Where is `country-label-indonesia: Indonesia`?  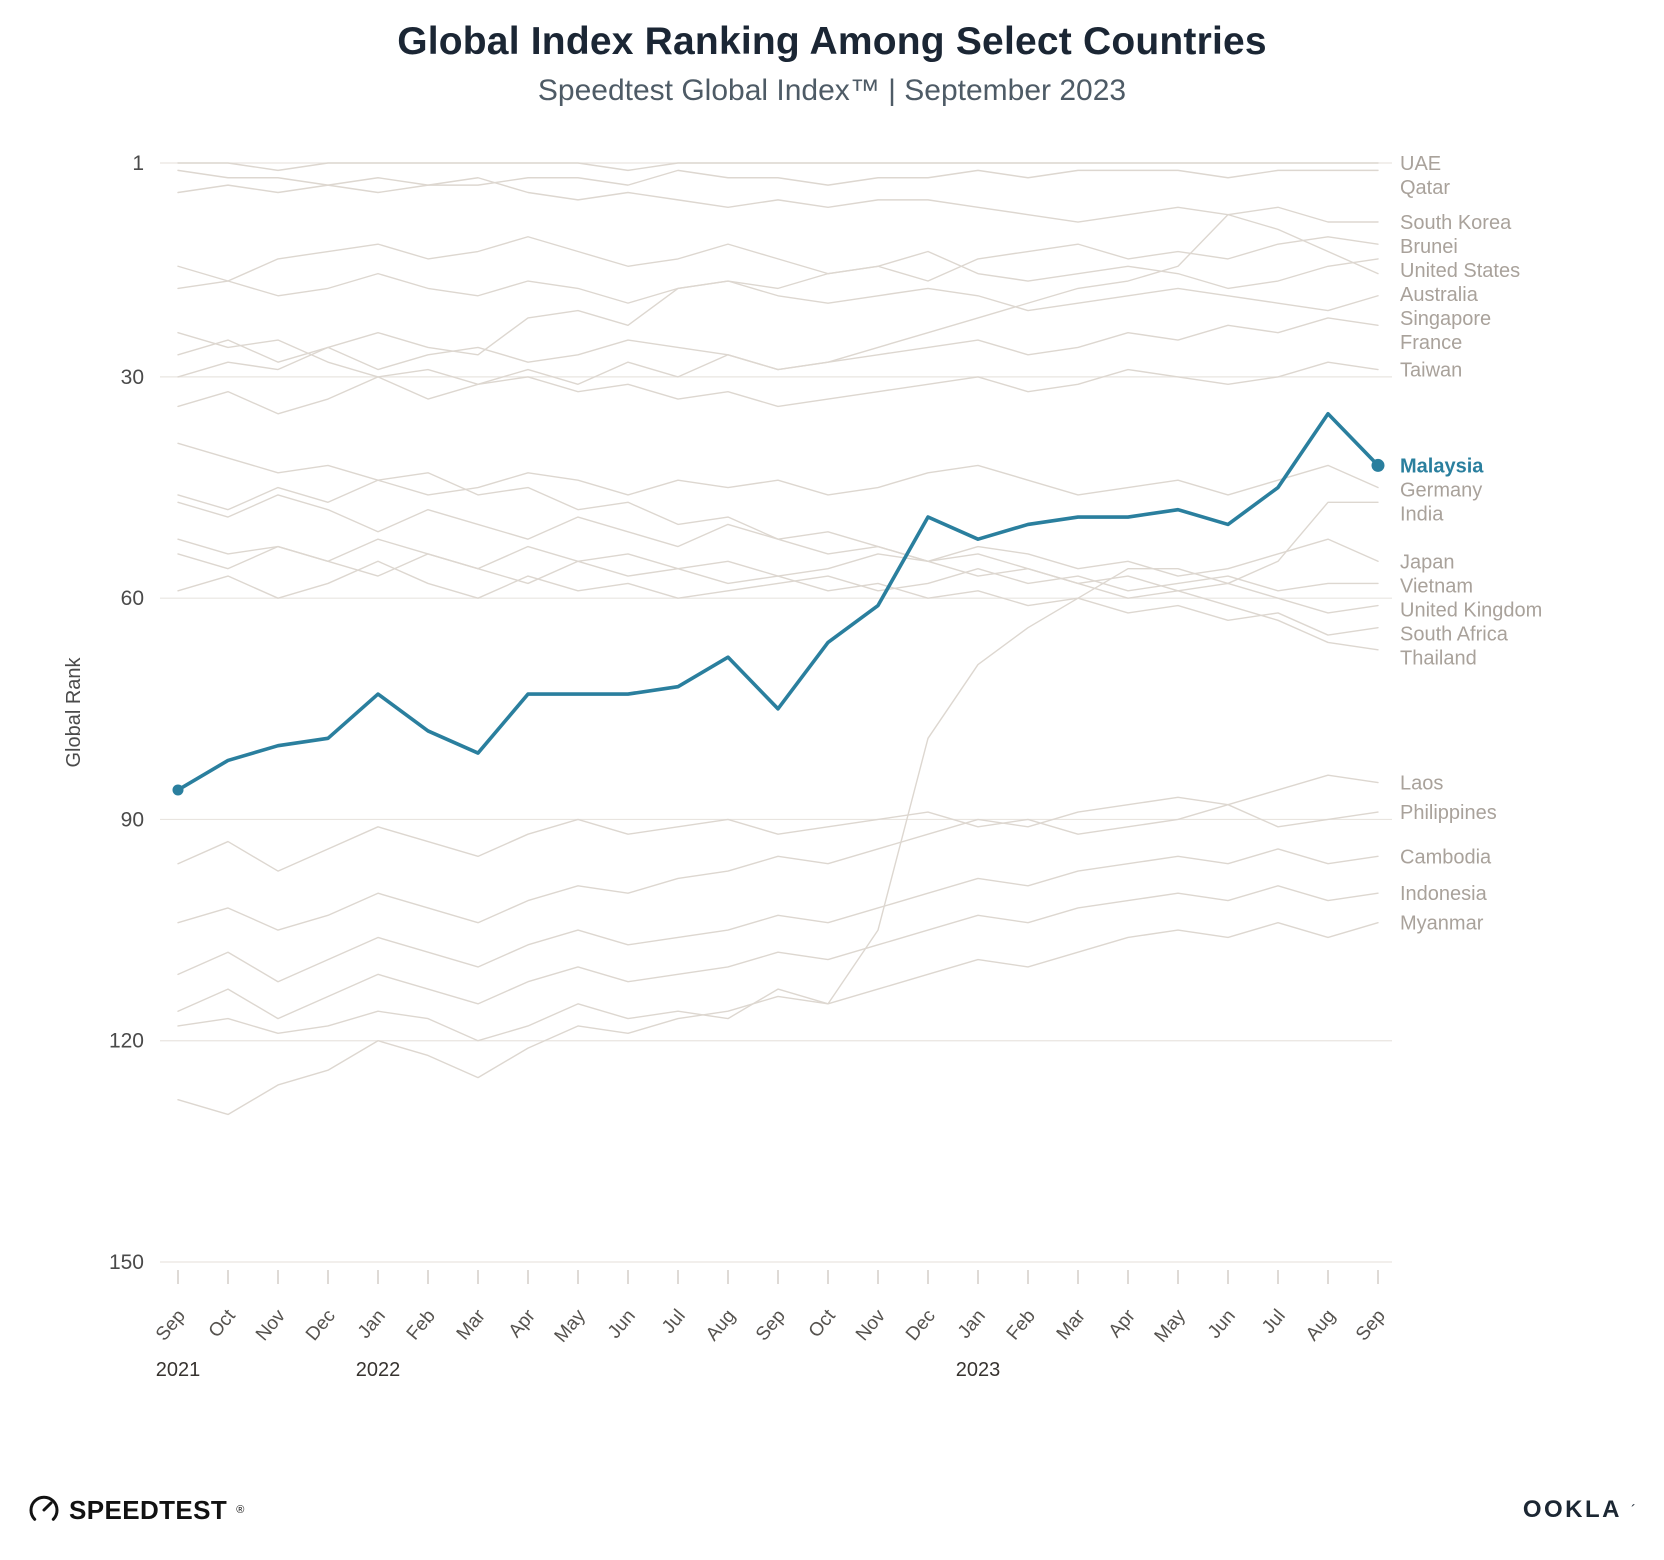
country-label-indonesia: Indonesia is located at coordinates (1444, 894).